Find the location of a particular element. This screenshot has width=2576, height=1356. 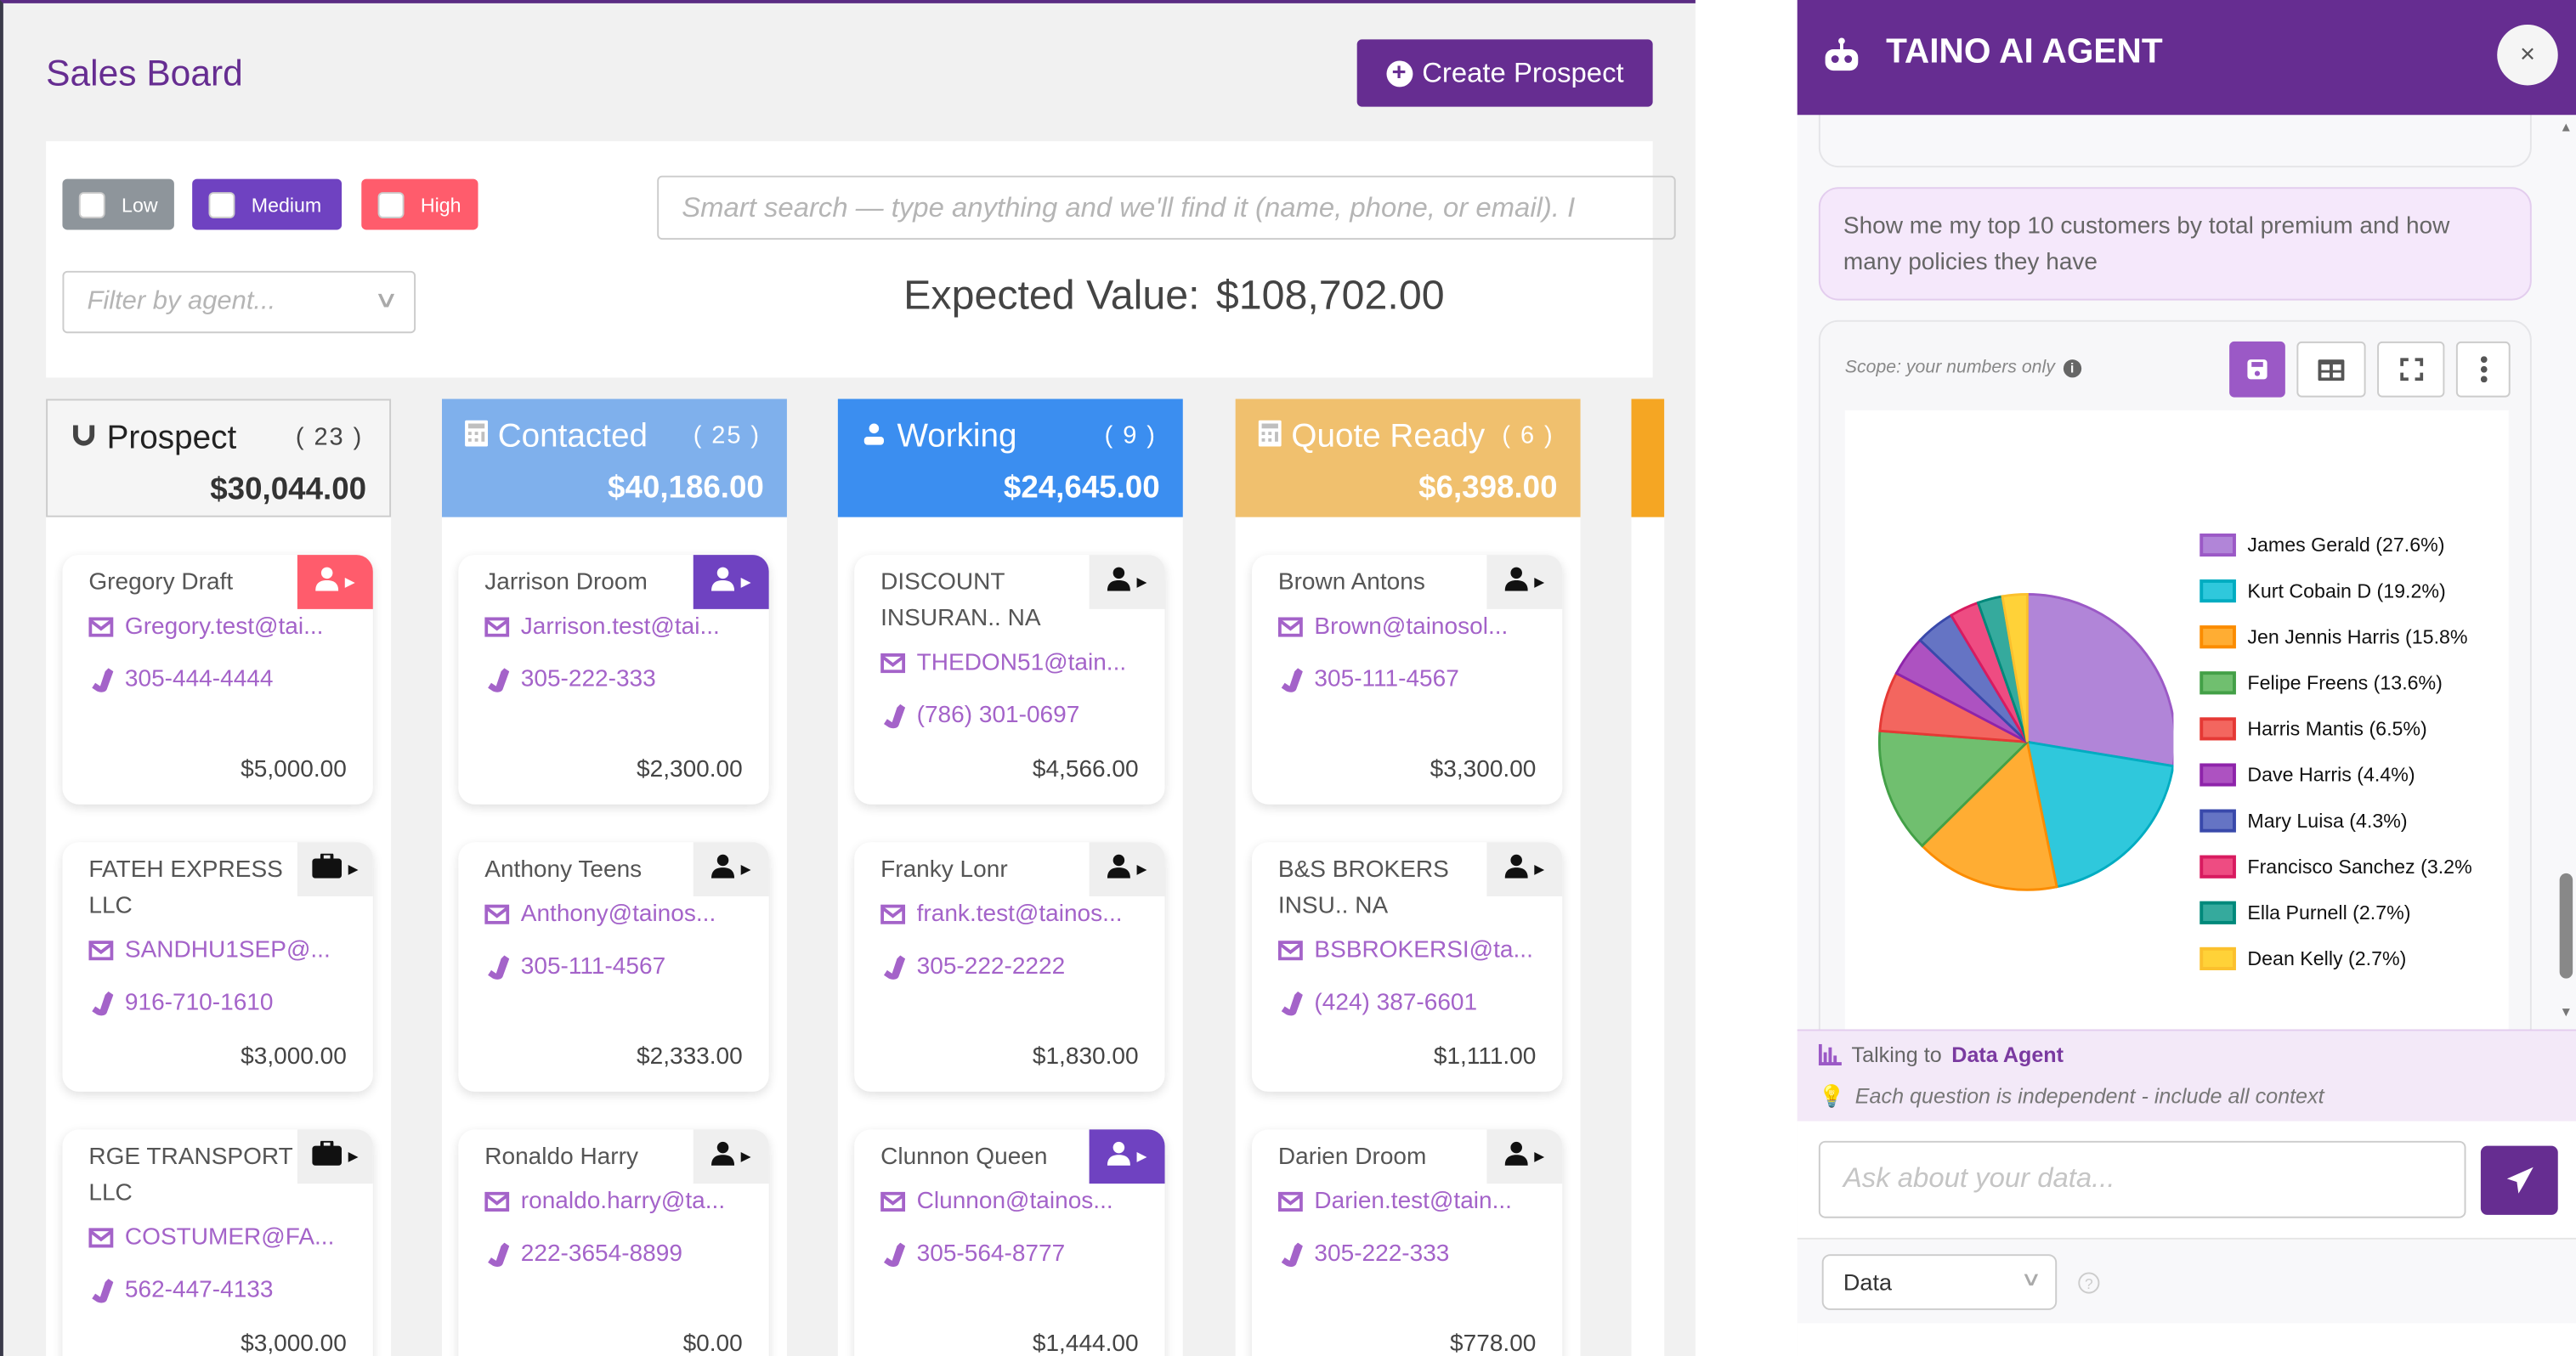

table-view-button is located at coordinates (2331, 370).